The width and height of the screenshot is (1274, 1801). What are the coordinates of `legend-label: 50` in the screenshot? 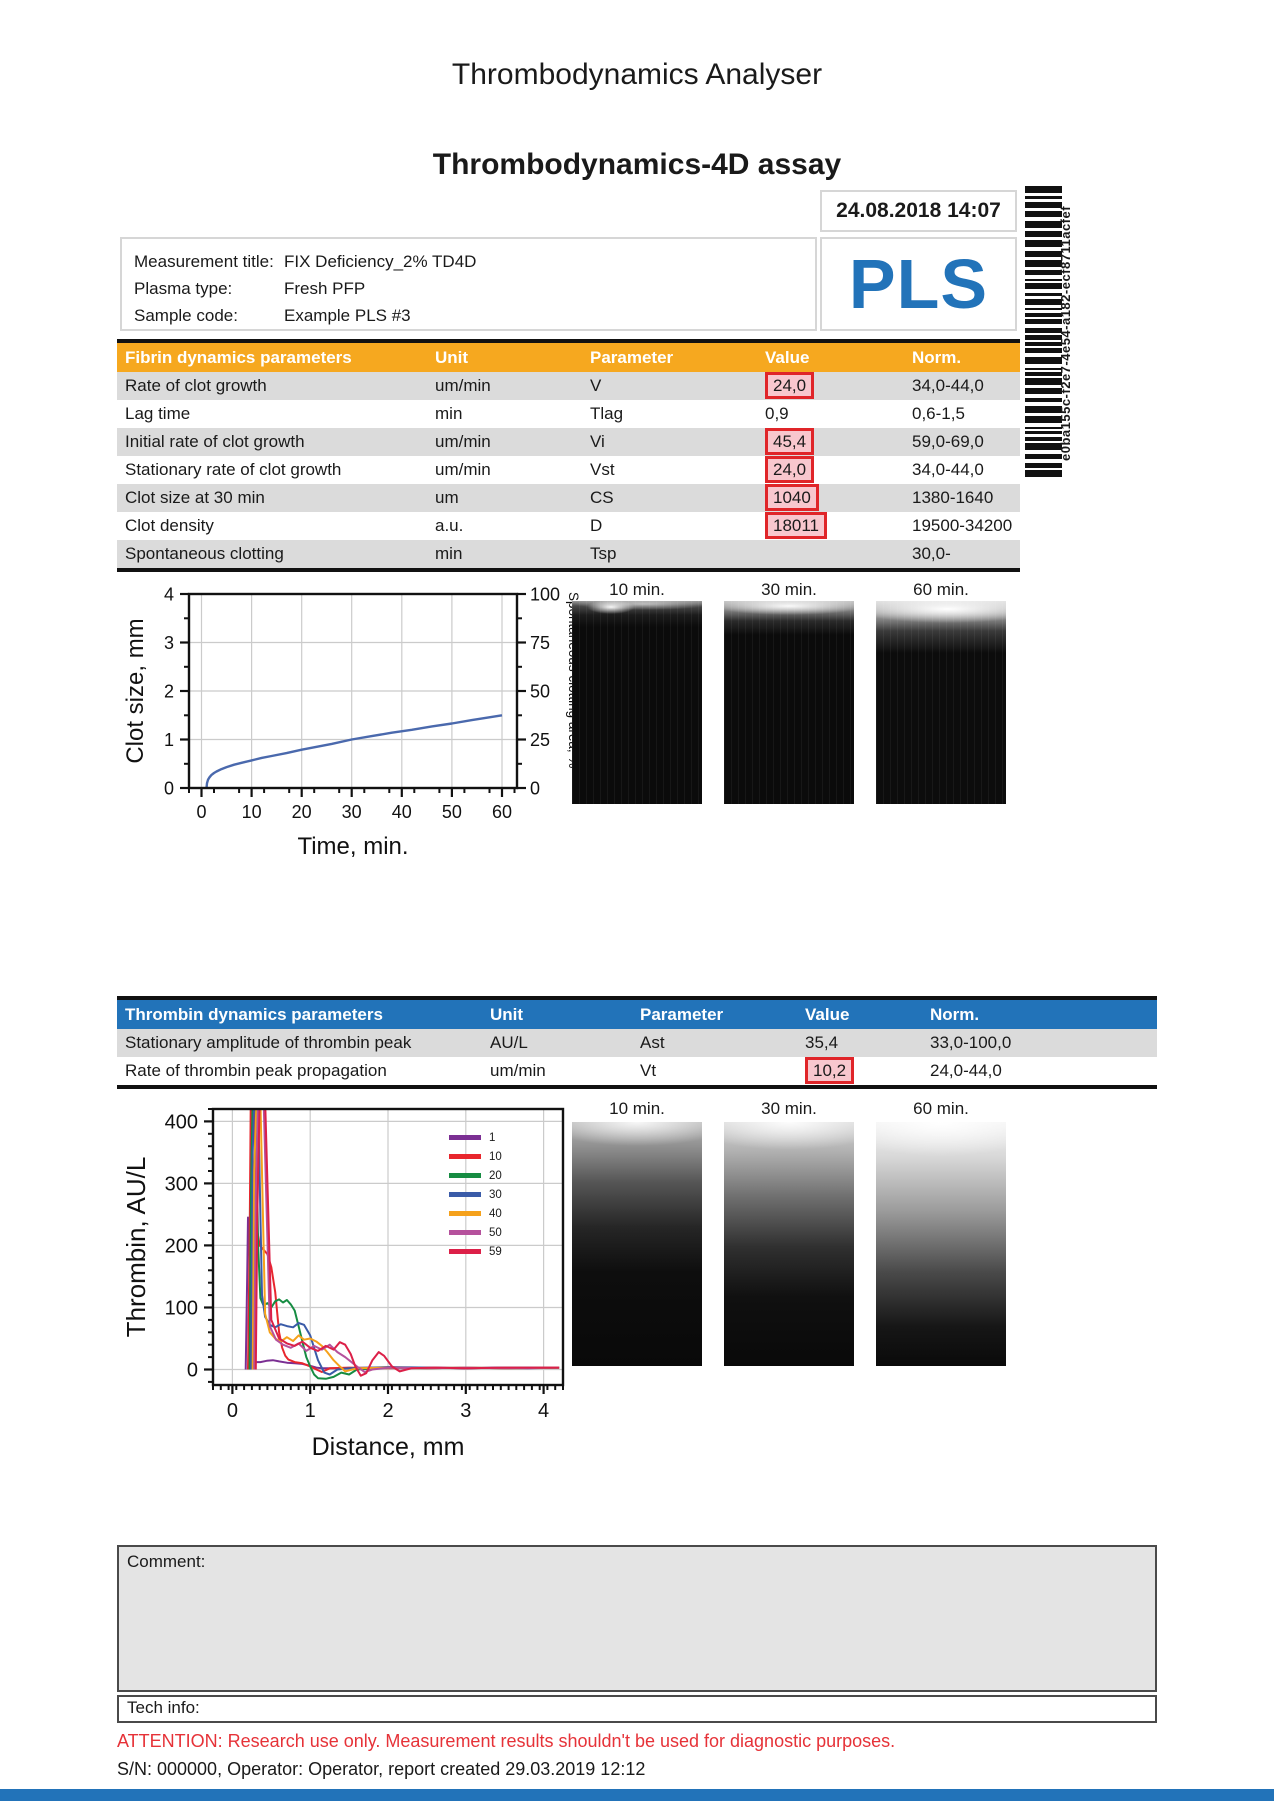 It's located at (495, 1232).